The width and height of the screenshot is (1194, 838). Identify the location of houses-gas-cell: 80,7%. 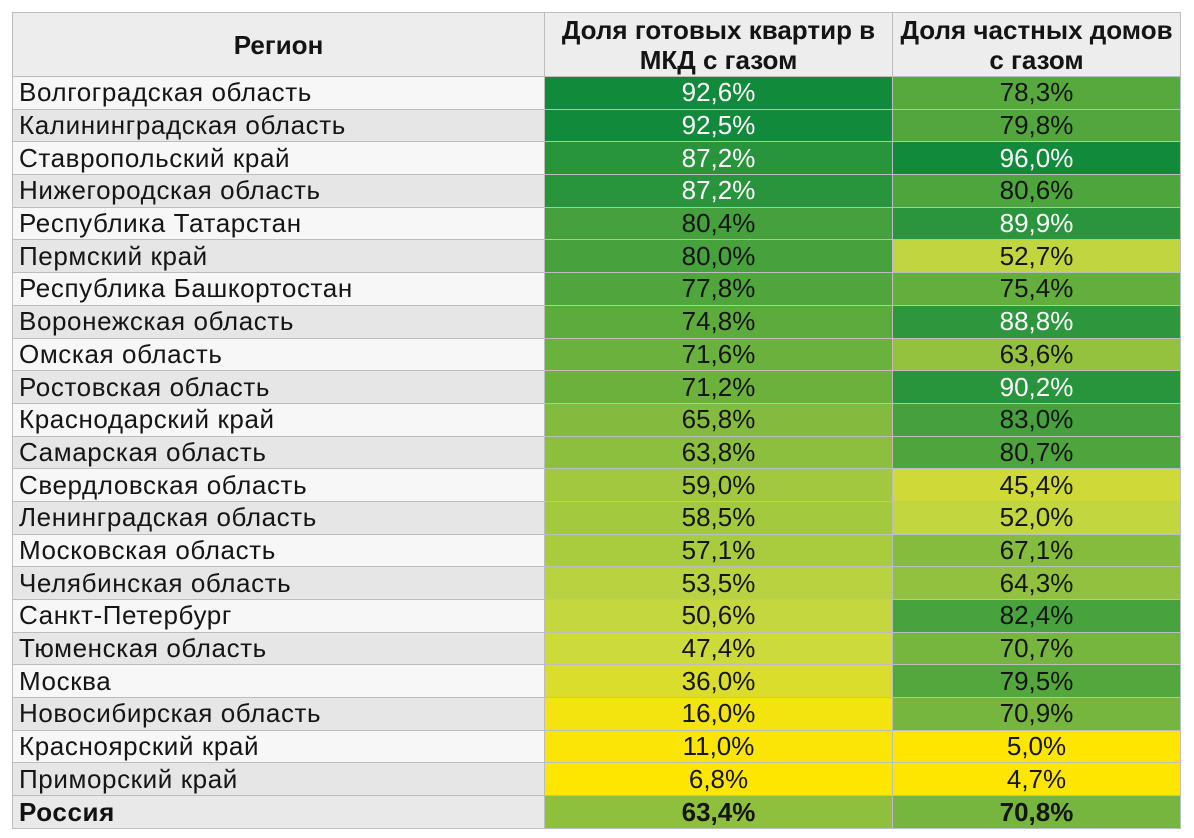
(1036, 452).